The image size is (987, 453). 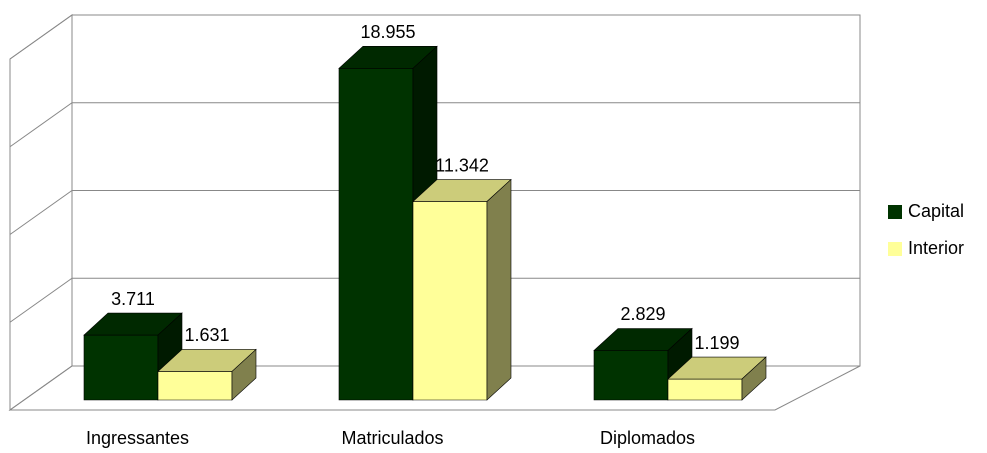 I want to click on x-tick-label: Ingressantes, so click(x=137, y=438).